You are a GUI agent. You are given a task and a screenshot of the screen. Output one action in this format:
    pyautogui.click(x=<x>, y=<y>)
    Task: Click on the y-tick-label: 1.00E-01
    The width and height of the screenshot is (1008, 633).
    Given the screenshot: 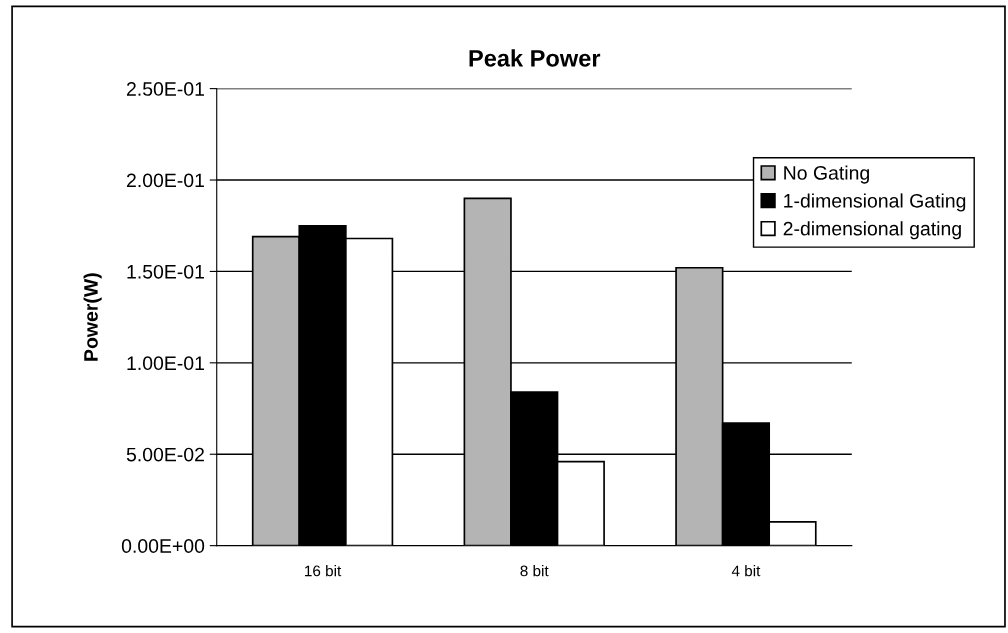 What is the action you would take?
    pyautogui.click(x=165, y=363)
    